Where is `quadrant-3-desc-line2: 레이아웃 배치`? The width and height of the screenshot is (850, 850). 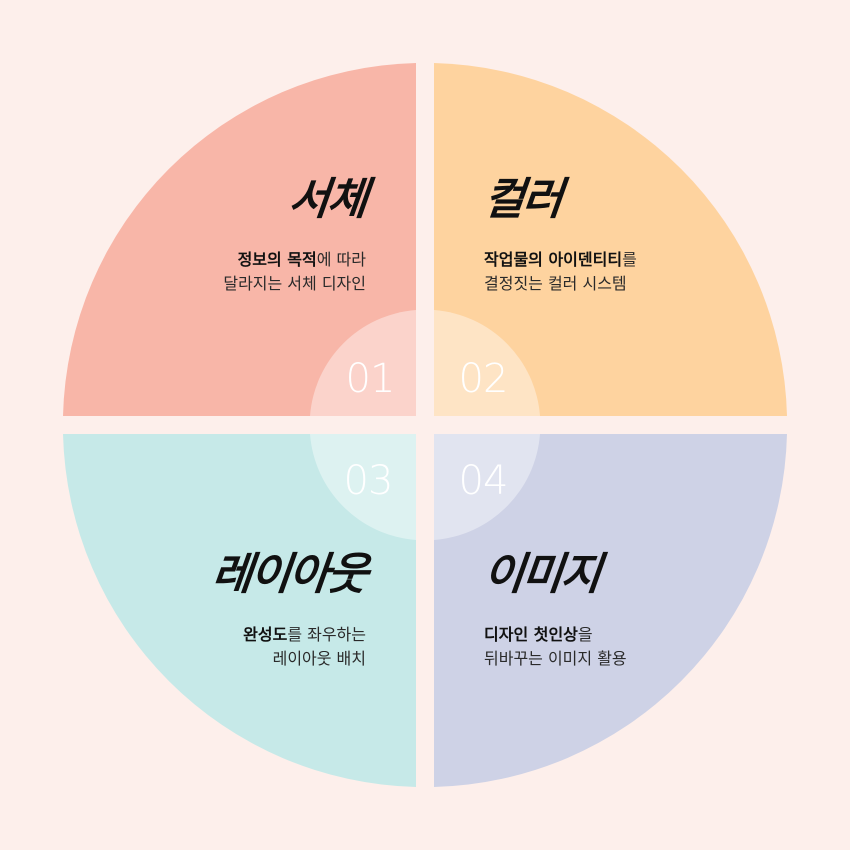 quadrant-3-desc-line2: 레이아웃 배치 is located at coordinates (319, 658).